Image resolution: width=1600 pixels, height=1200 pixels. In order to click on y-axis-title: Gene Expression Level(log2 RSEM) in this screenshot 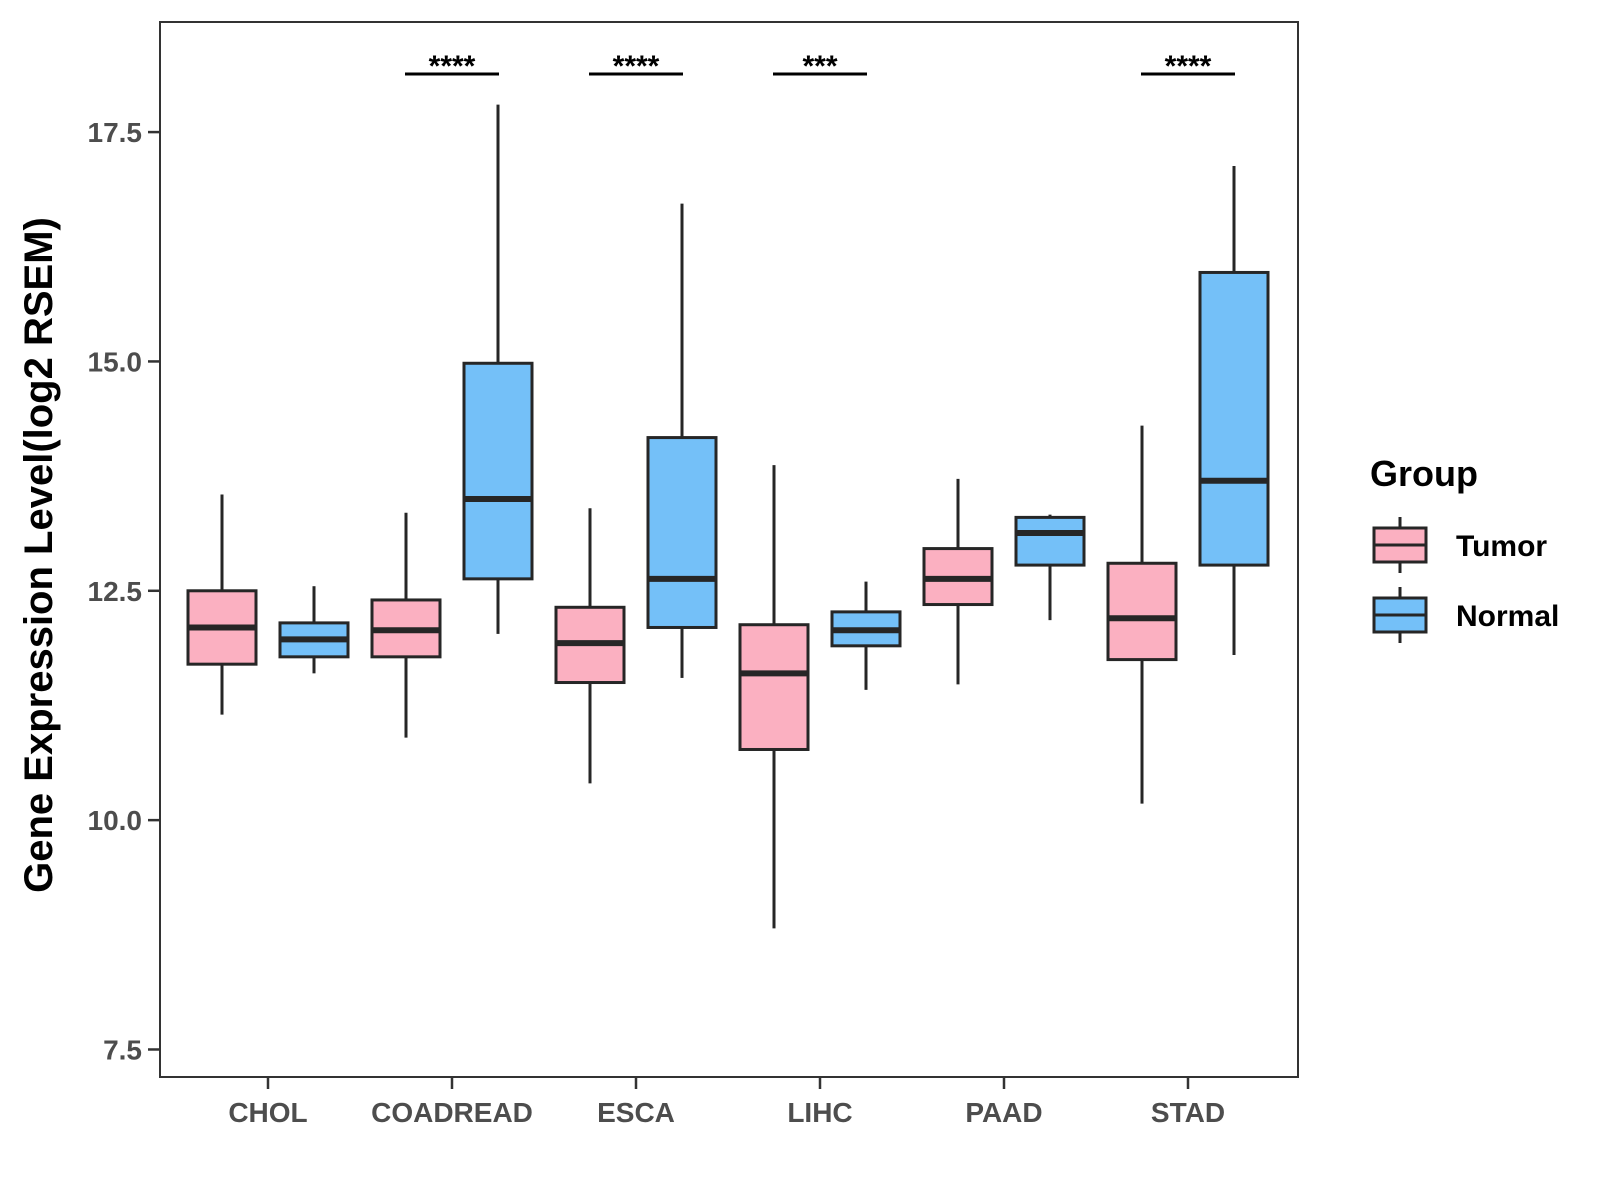, I will do `click(39, 555)`.